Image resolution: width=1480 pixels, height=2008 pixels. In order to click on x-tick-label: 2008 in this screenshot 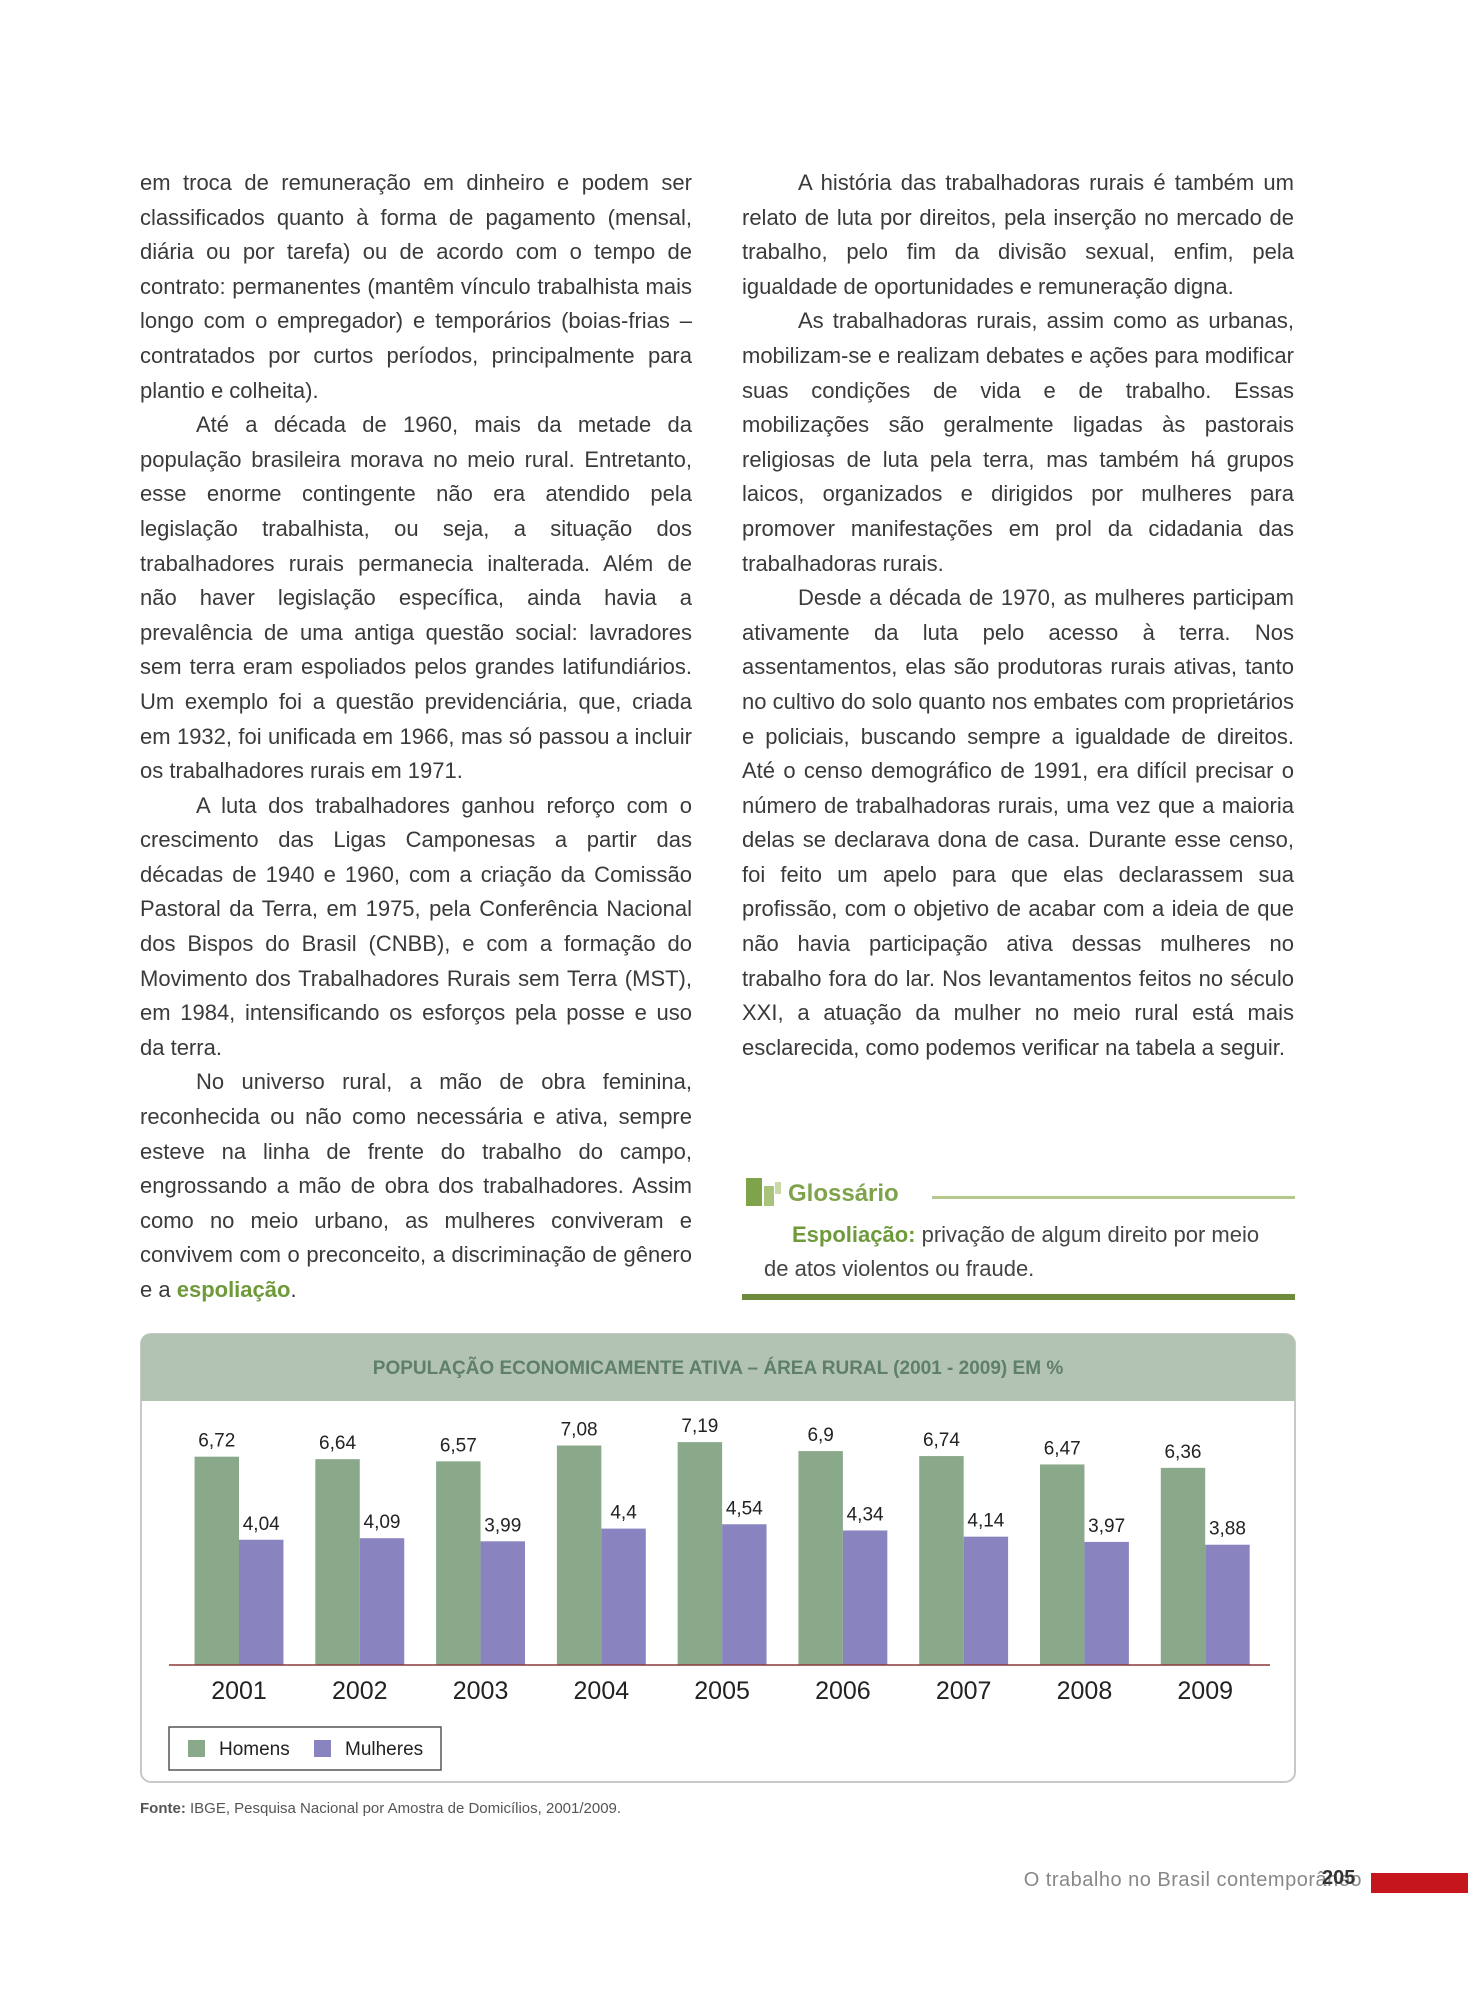, I will do `click(1085, 1691)`.